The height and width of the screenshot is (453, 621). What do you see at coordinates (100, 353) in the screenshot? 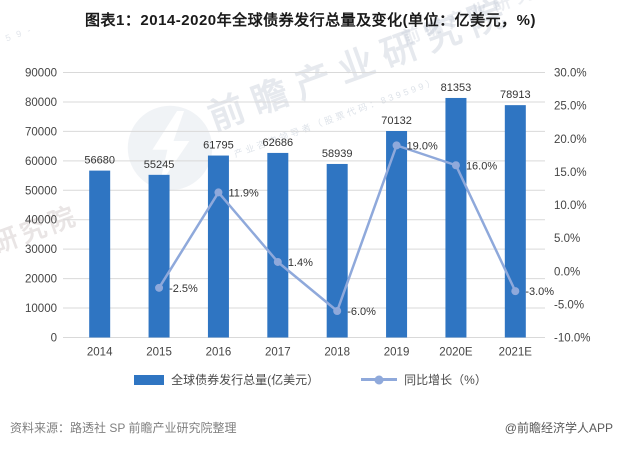
I see `x-axis-label: 2014` at bounding box center [100, 353].